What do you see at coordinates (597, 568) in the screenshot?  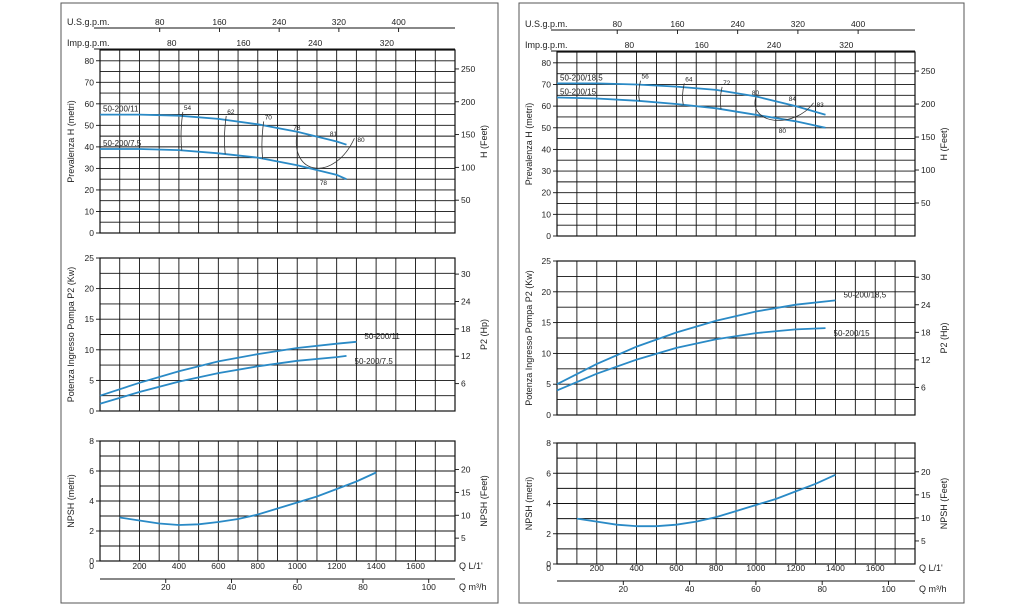 I see `lpm-tick-label: 200` at bounding box center [597, 568].